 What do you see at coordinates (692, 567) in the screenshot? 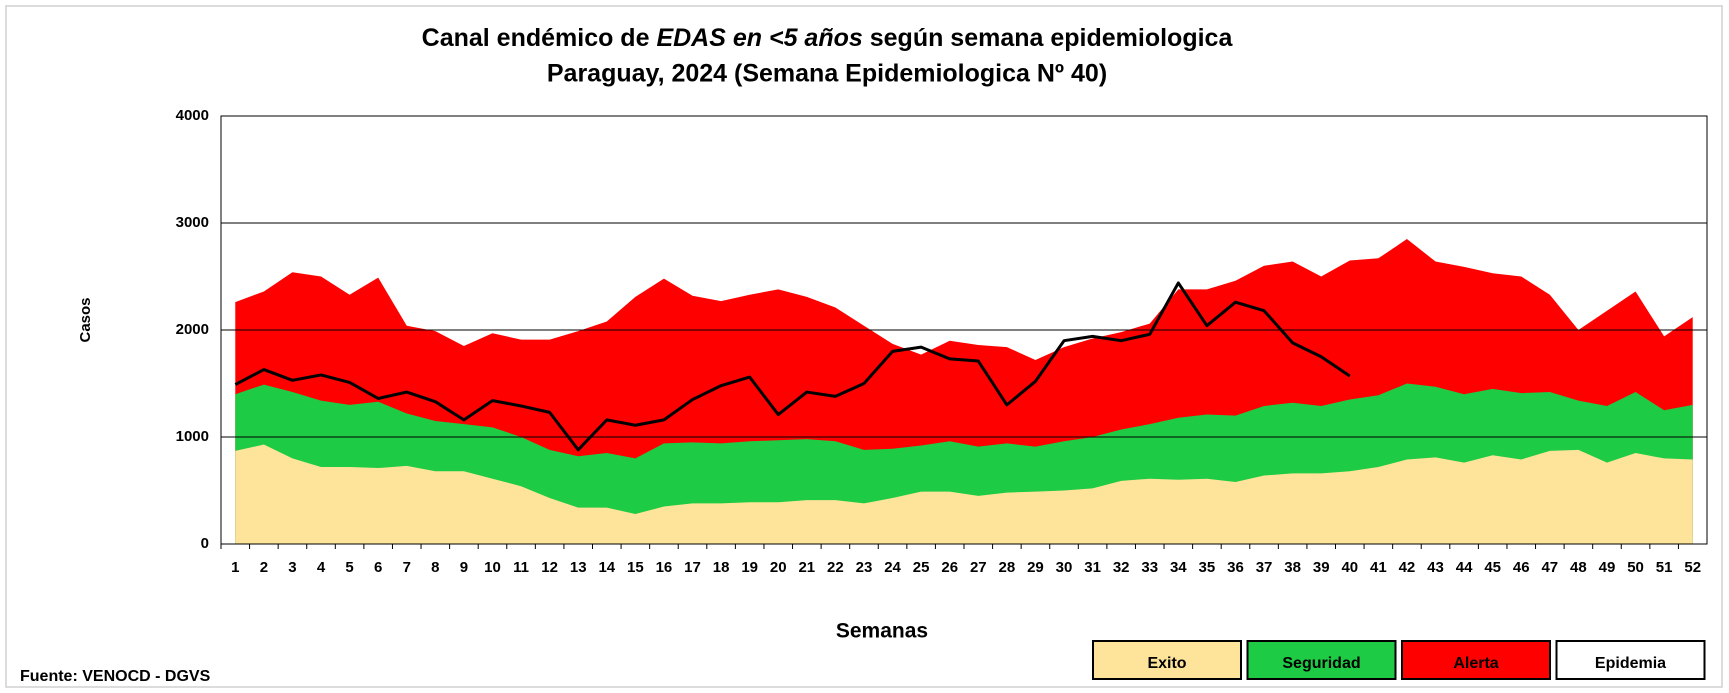
I see `x-tick-label: 17` at bounding box center [692, 567].